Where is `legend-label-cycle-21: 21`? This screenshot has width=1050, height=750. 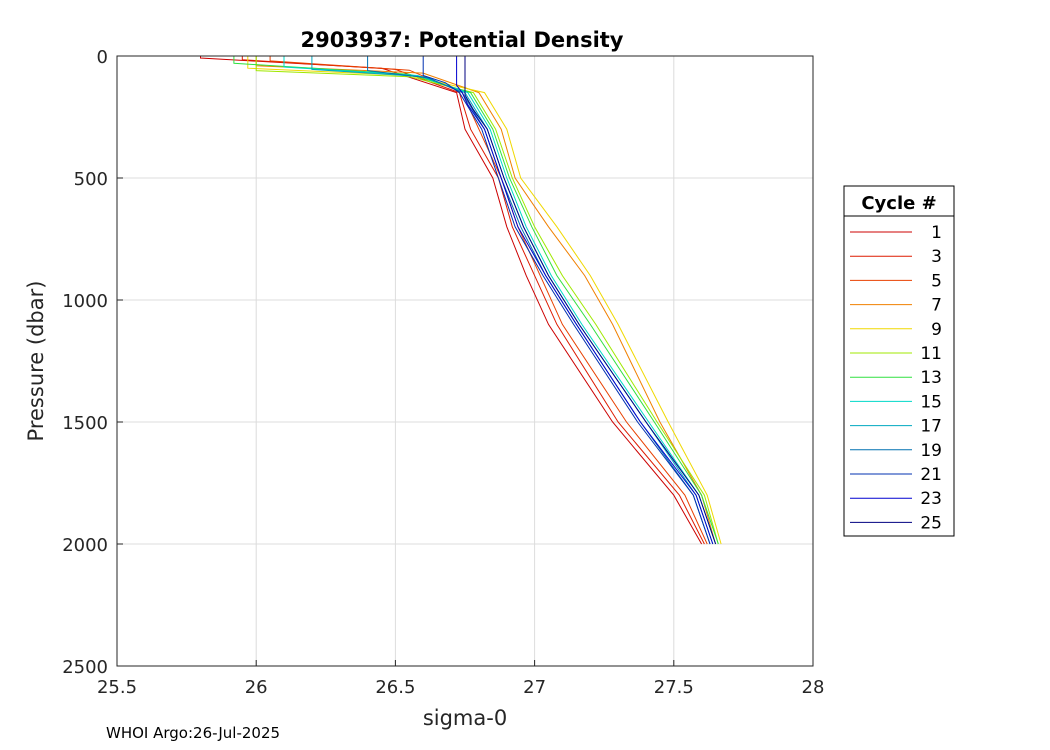 legend-label-cycle-21: 21 is located at coordinates (931, 475).